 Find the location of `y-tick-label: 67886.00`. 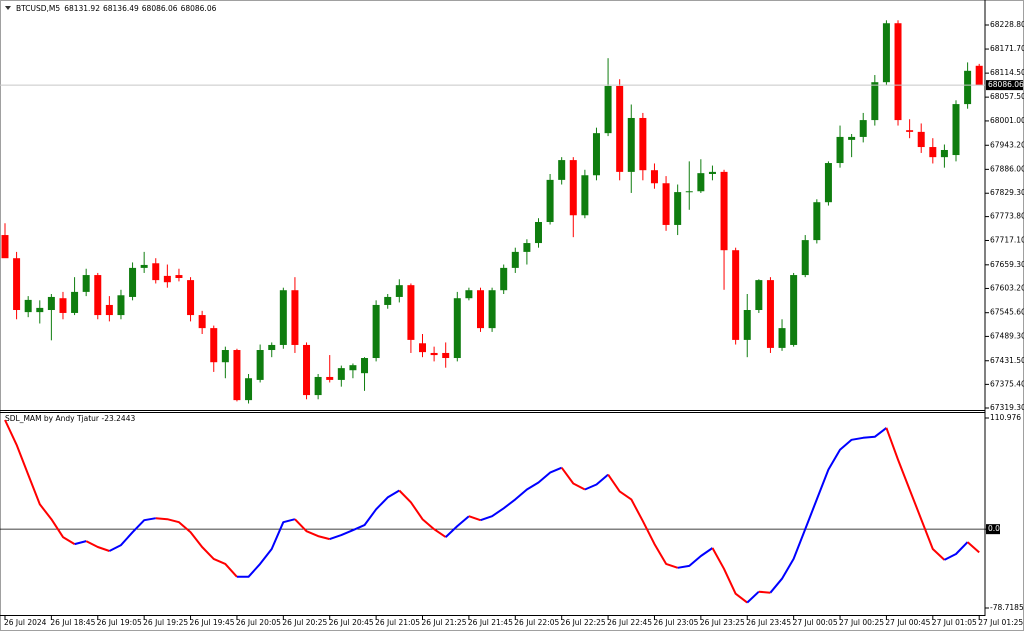

y-tick-label: 67886.00 is located at coordinates (1007, 168).